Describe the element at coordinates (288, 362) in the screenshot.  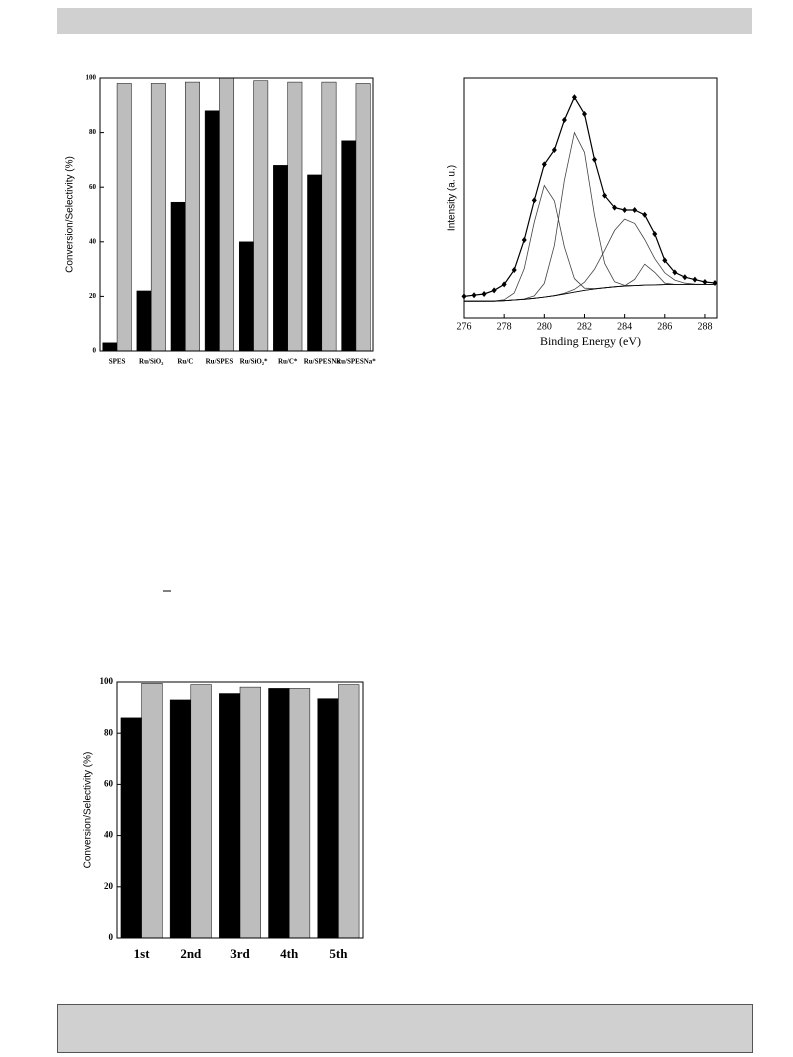
I see `x-tick-label: Ru/C*` at that location.